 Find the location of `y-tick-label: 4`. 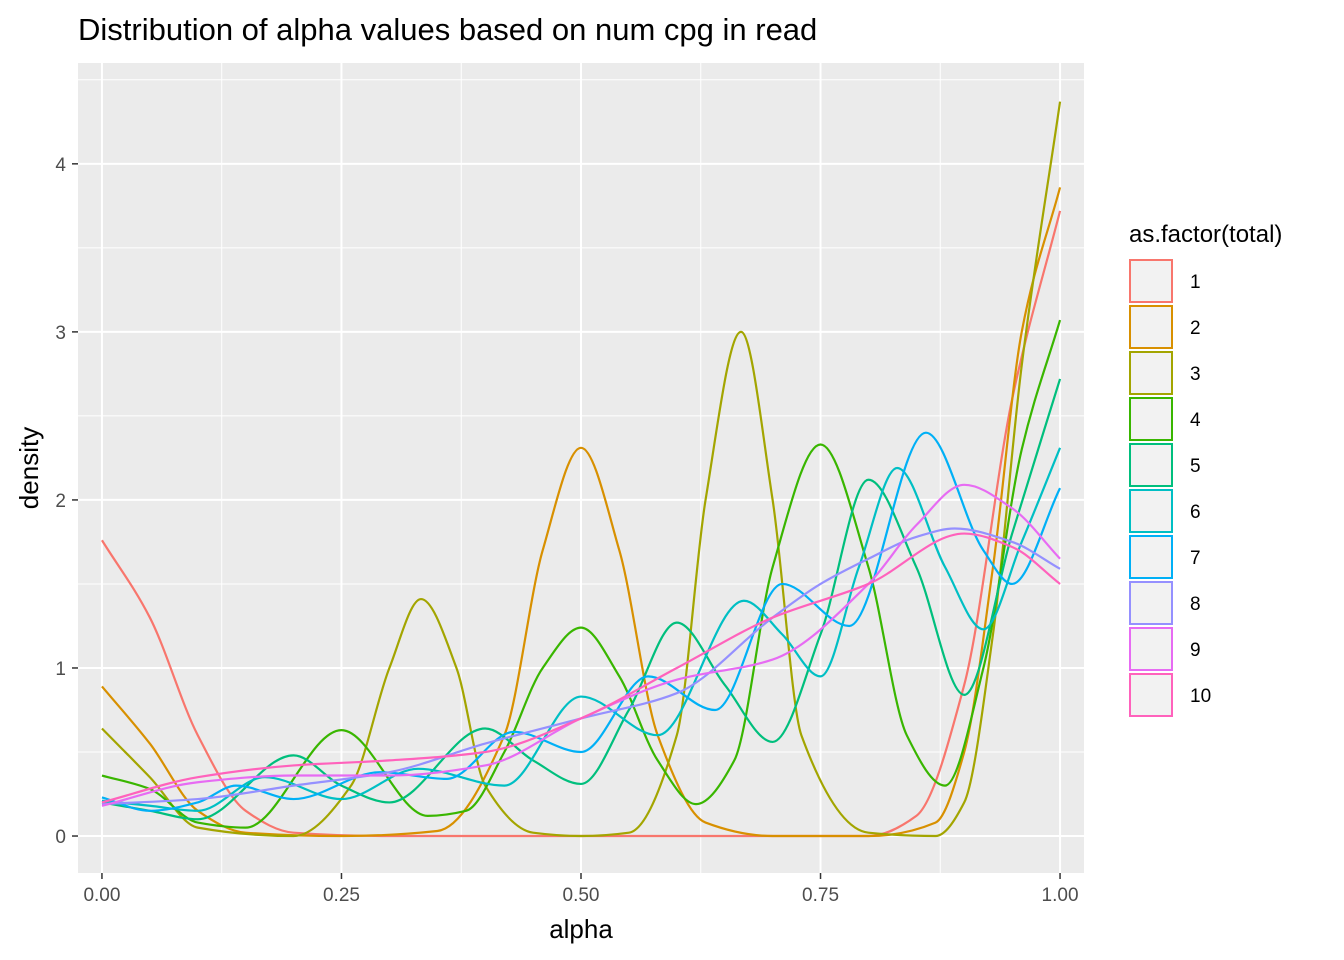

y-tick-label: 4 is located at coordinates (60, 165).